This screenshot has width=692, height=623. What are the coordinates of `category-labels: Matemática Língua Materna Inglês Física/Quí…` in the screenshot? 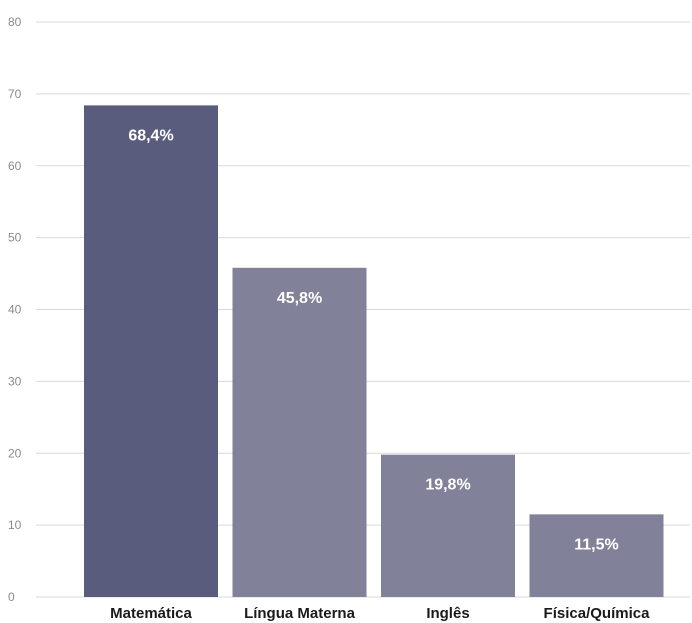 It's located at (380, 613).